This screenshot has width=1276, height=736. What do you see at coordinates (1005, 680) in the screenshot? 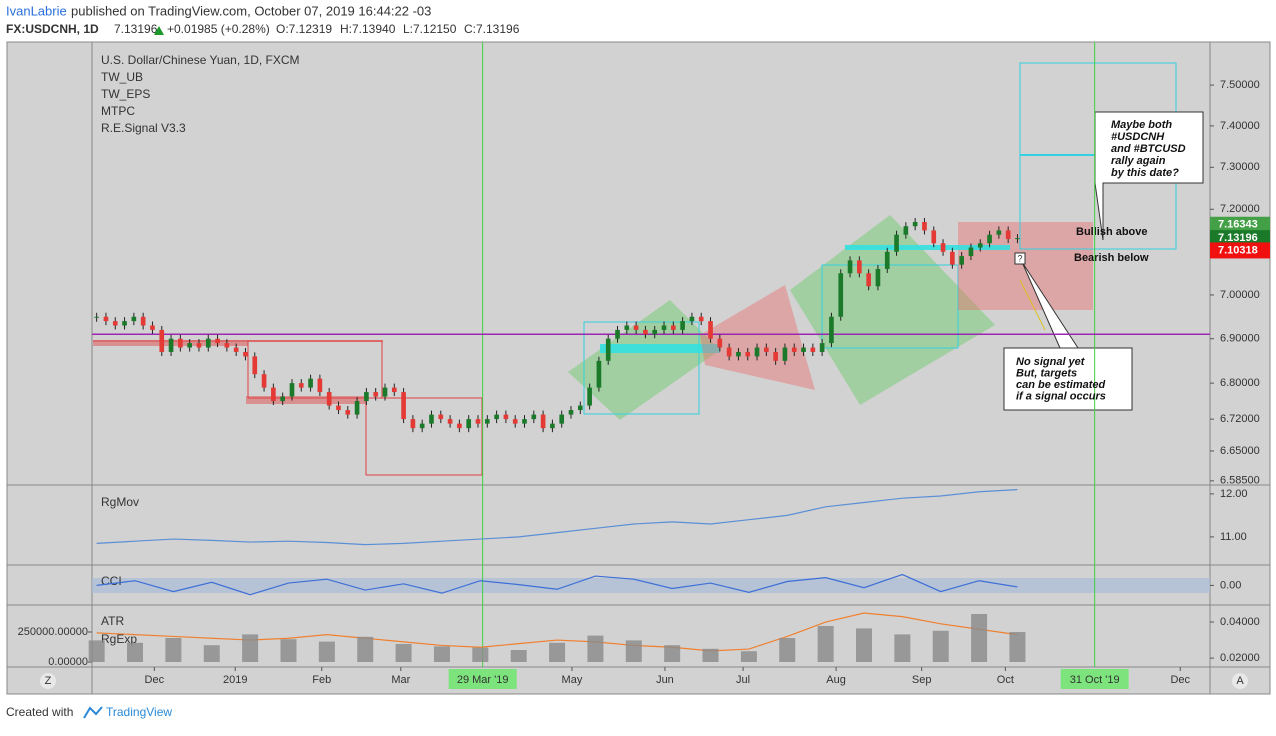
I see `x-tick-label: Oct` at bounding box center [1005, 680].